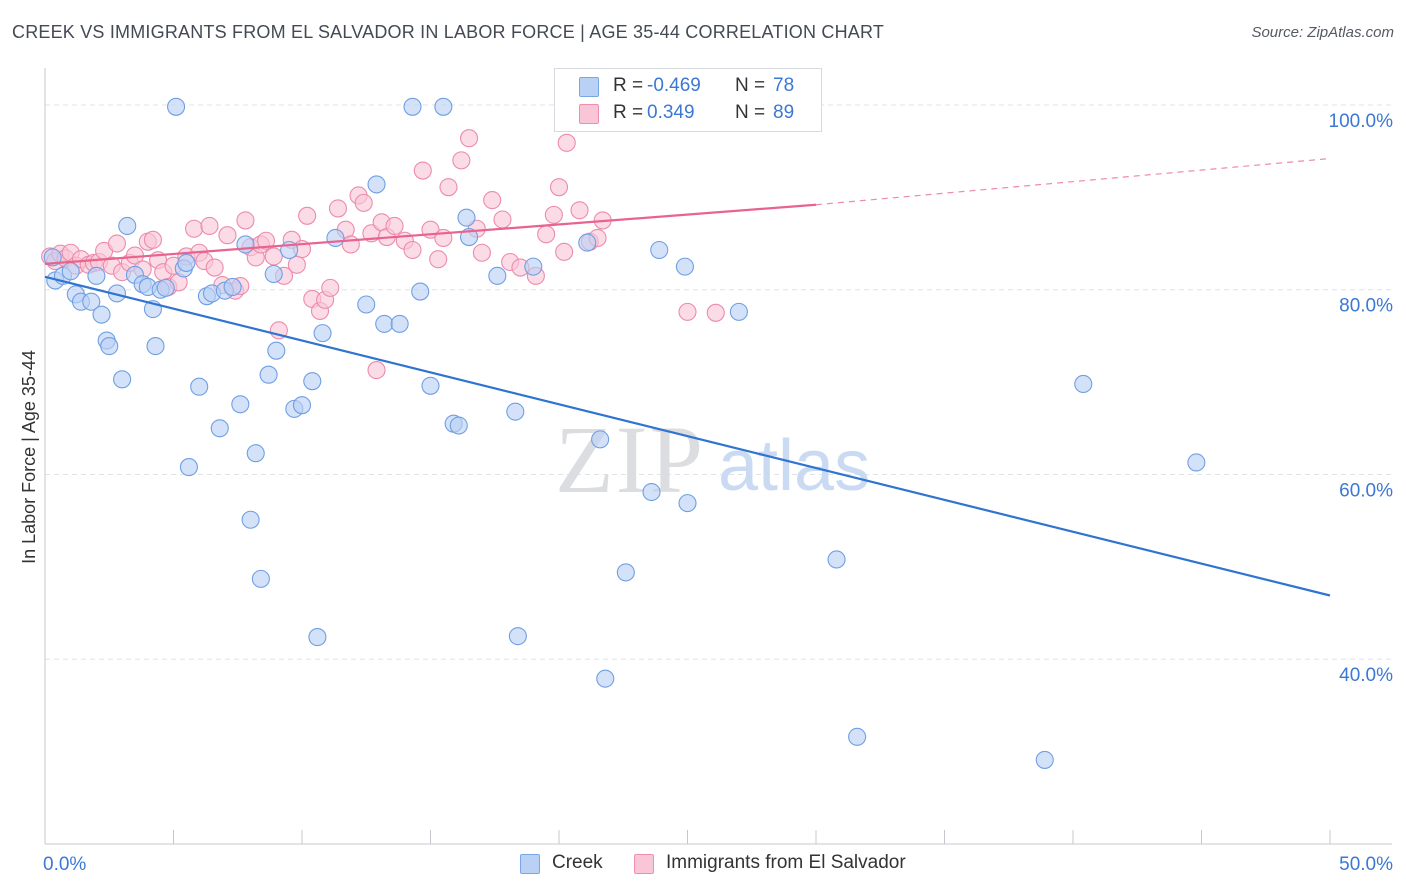  What do you see at coordinates (644, 864) in the screenshot?
I see `salvador-swatch` at bounding box center [644, 864].